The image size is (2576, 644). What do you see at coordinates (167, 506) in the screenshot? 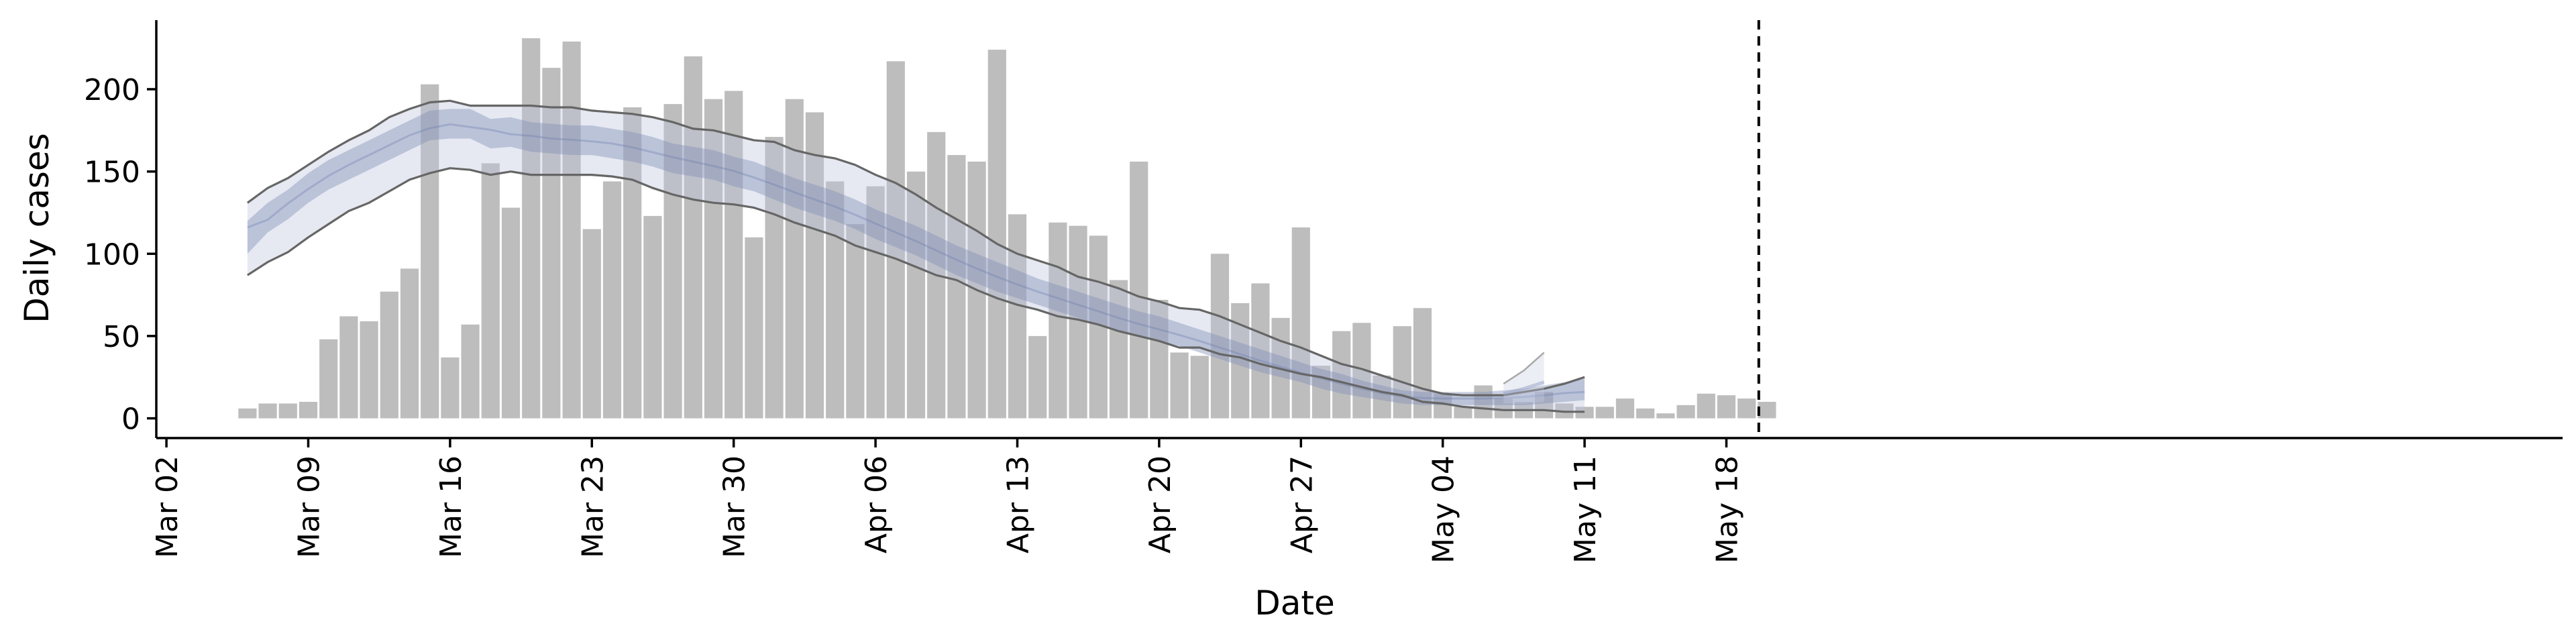
I see `x-tick-label: Mar 02` at bounding box center [167, 506].